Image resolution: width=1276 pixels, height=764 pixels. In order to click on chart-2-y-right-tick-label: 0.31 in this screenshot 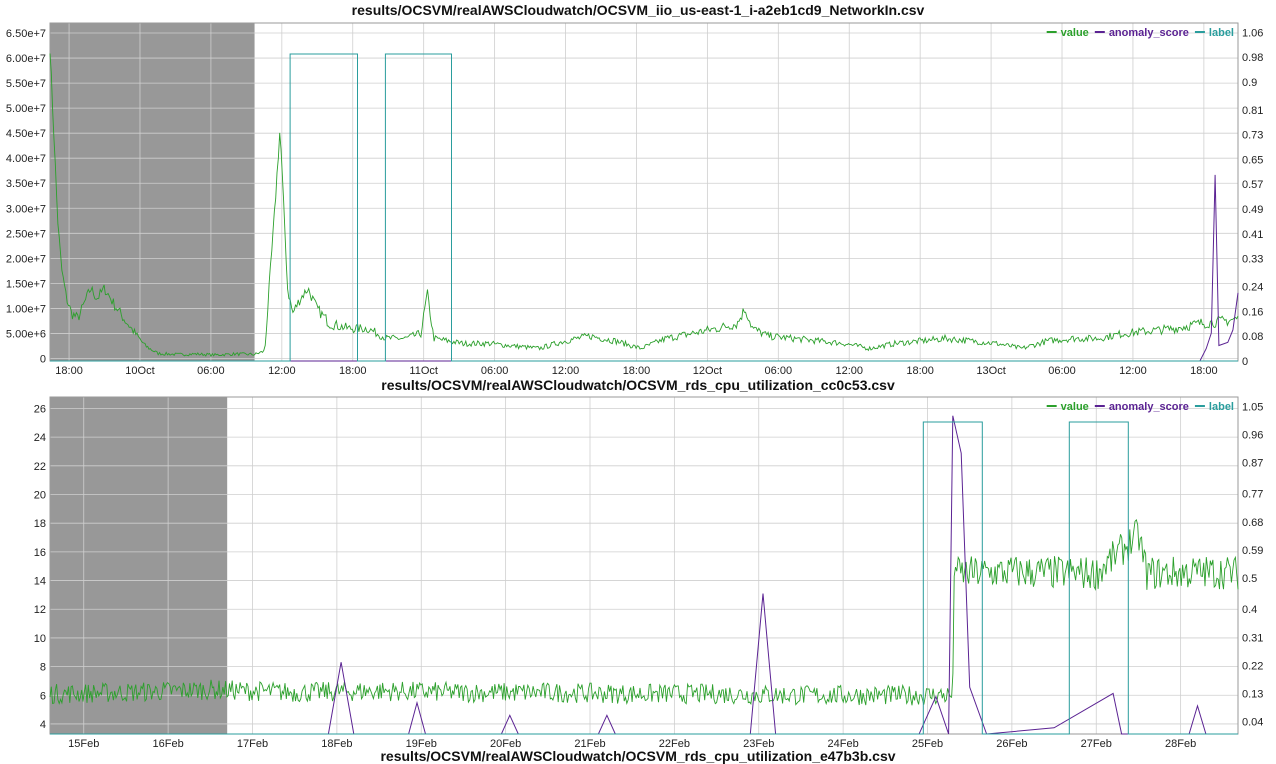, I will do `click(1252, 638)`.